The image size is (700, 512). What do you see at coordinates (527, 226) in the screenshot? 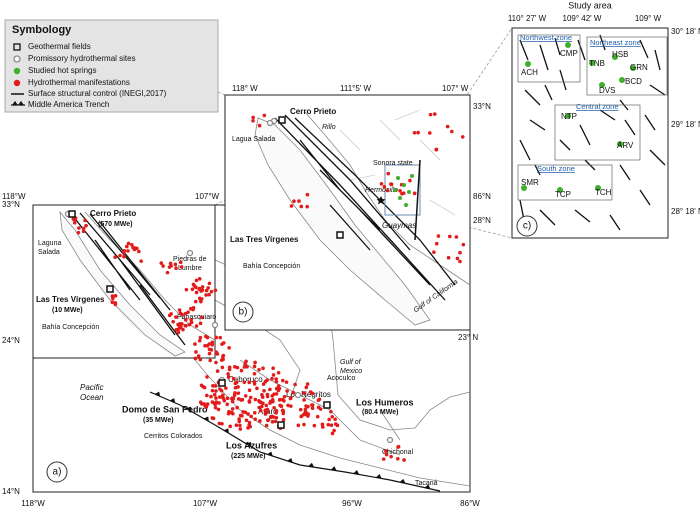
I see `panel-label: c)` at bounding box center [527, 226].